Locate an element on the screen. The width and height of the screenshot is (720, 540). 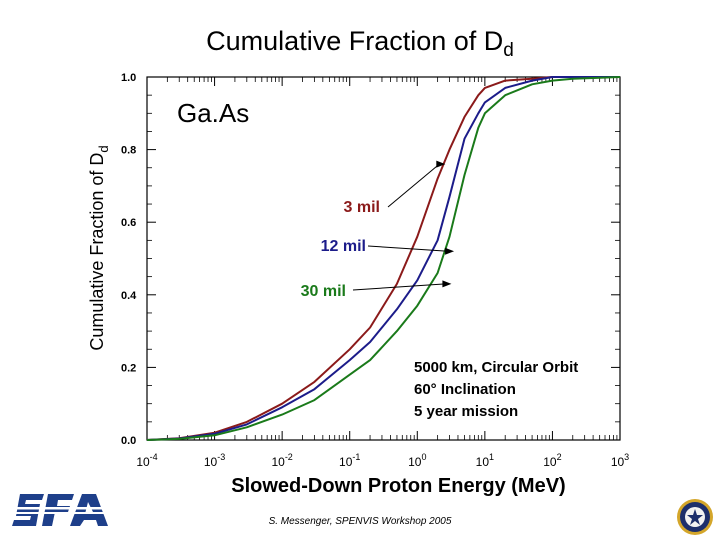
annotation-line: 60° Inclination is located at coordinates (465, 389).